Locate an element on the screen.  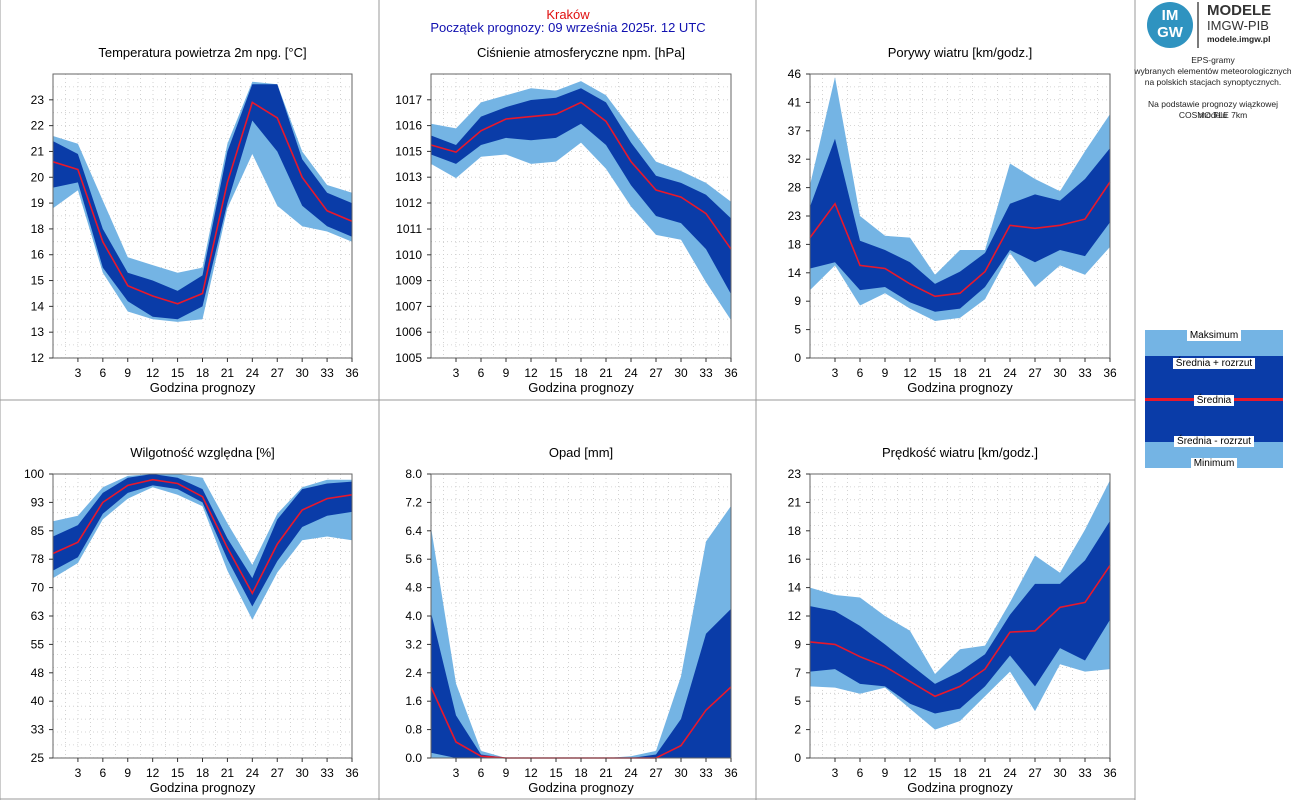
y-tick-label: 41 is located at coordinates (795, 102).